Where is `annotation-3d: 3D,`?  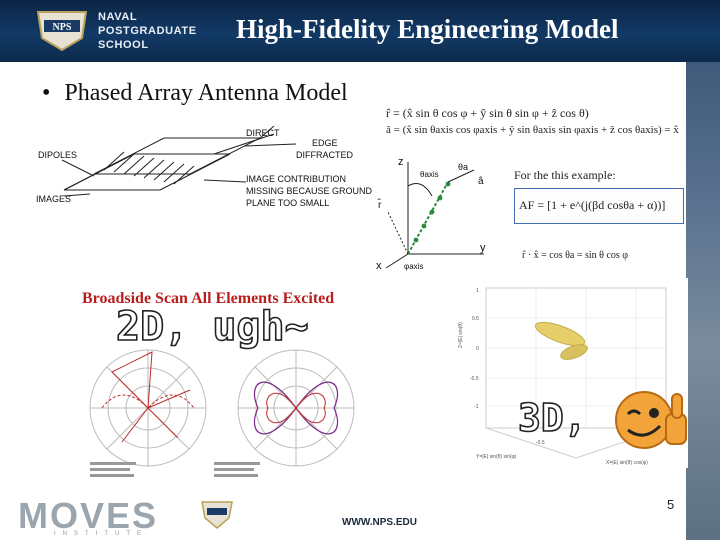 annotation-3d: 3D, is located at coordinates (552, 418).